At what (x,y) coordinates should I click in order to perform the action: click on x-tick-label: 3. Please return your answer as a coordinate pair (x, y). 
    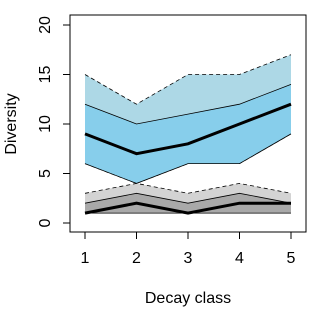
    Looking at the image, I should click on (188, 258).